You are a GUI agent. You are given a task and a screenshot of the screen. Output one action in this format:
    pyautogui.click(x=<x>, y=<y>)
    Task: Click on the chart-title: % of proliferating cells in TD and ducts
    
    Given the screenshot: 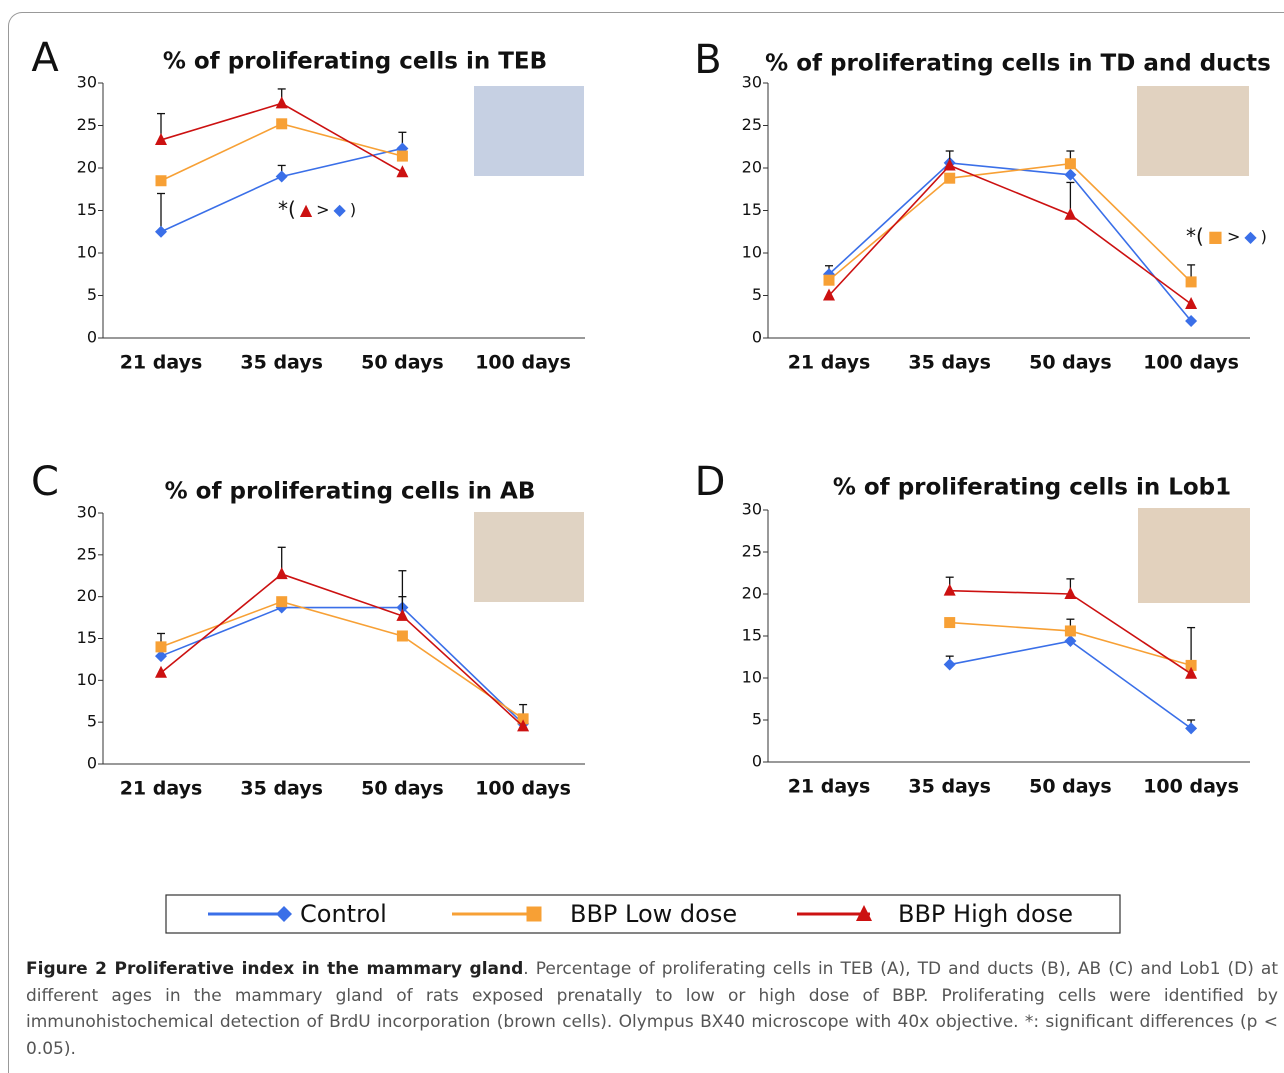 What is the action you would take?
    pyautogui.click(x=1018, y=64)
    